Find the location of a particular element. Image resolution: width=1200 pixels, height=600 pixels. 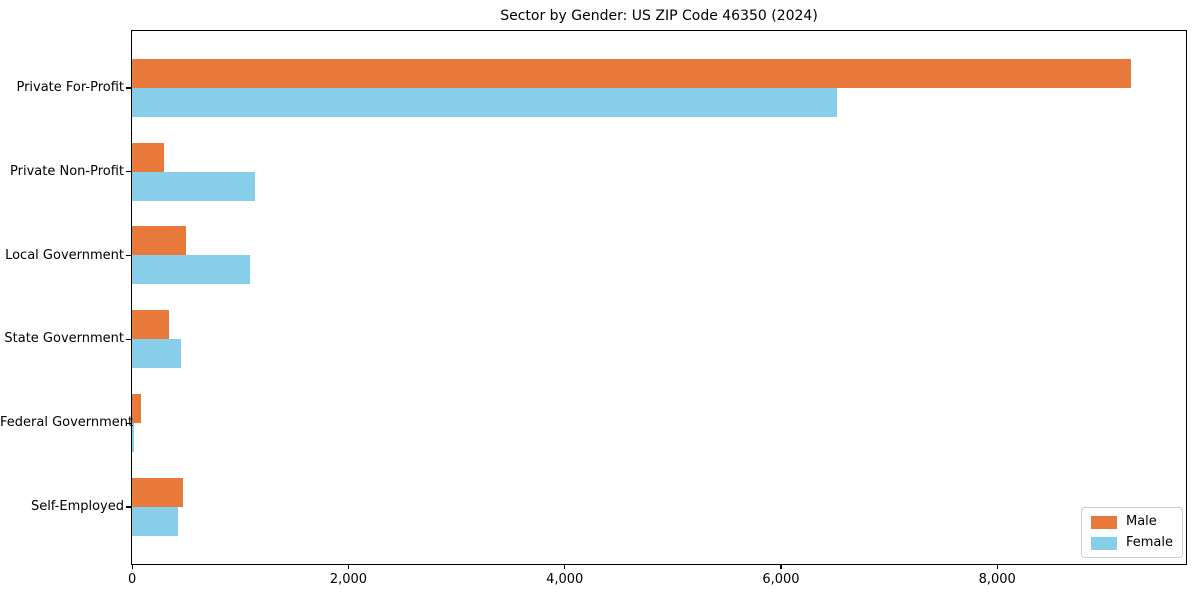

bar-male-local-government is located at coordinates (159, 241).